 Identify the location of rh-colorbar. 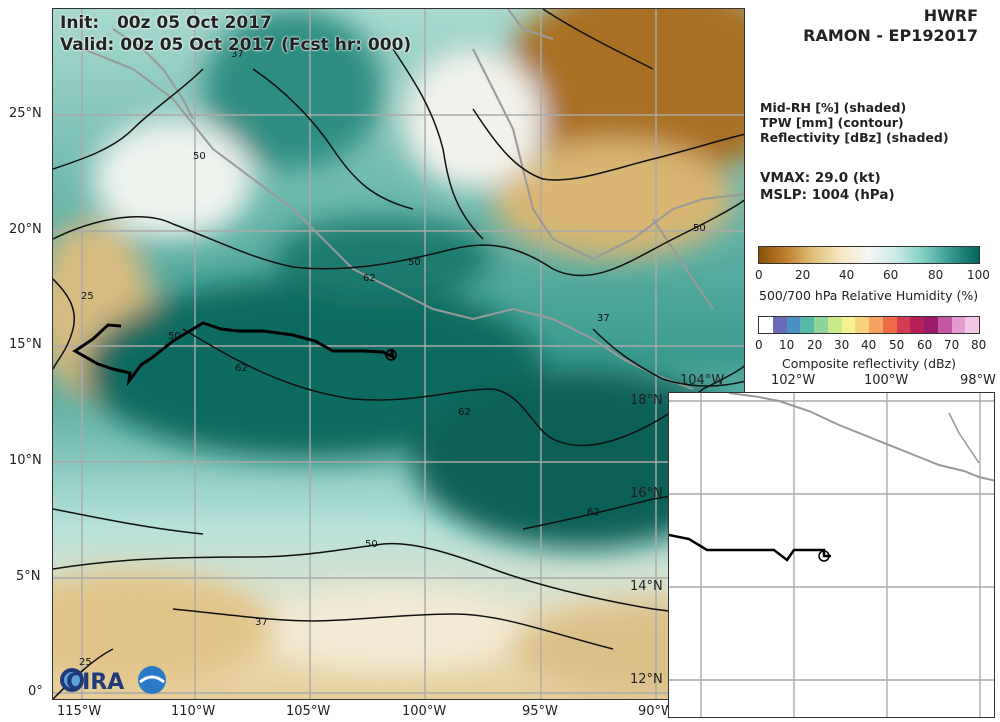
(869, 255).